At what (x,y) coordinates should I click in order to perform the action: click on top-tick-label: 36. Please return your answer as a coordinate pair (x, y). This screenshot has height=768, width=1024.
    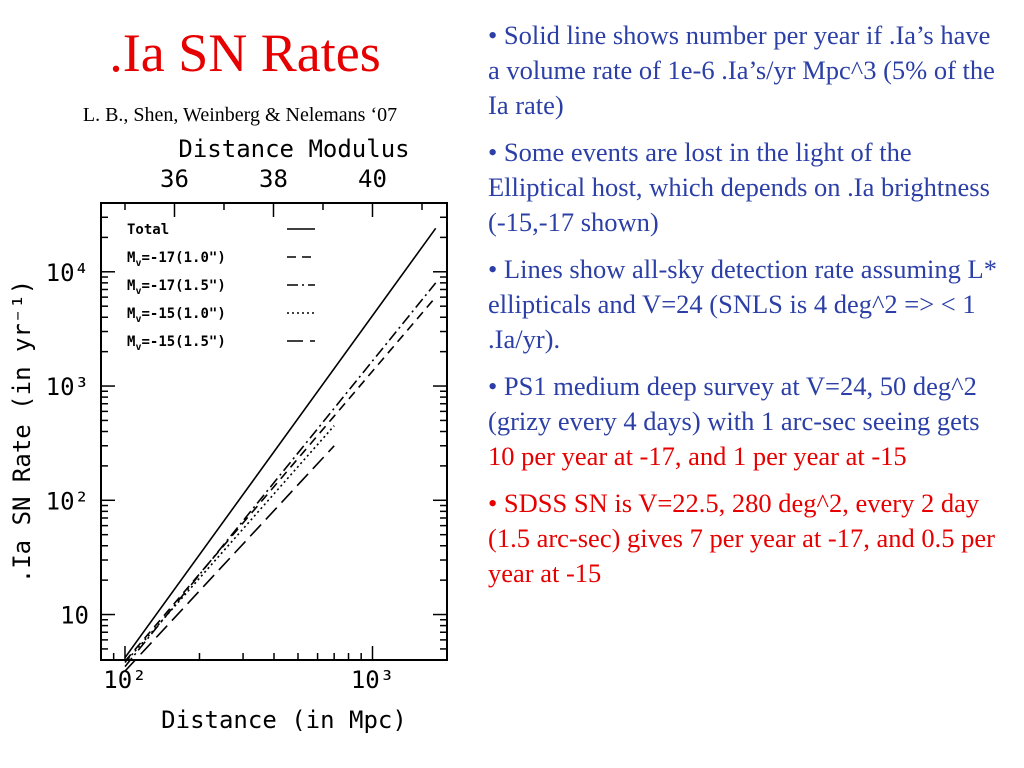
    Looking at the image, I should click on (174, 179).